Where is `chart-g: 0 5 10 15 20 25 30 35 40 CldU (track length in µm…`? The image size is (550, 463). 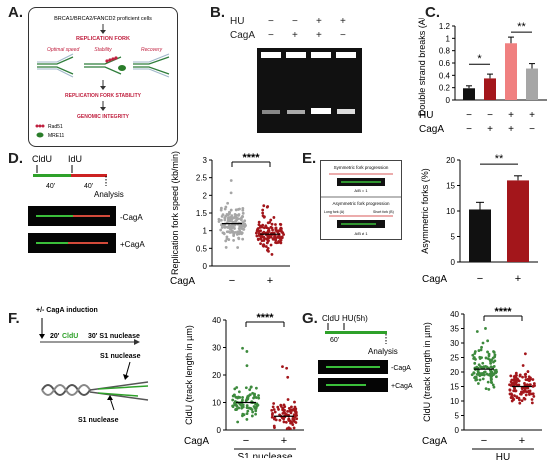
chart-g: 0 5 10 15 20 25 30 35 40 CldU (track length in µm… is located at coordinates (482, 383).